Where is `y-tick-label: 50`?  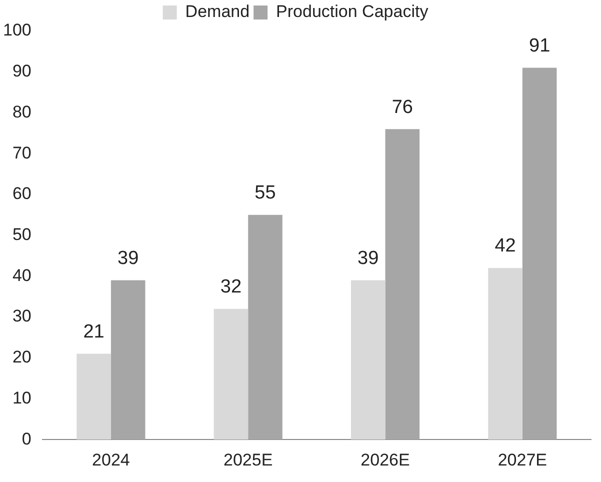
y-tick-label: 50 is located at coordinates (22, 234).